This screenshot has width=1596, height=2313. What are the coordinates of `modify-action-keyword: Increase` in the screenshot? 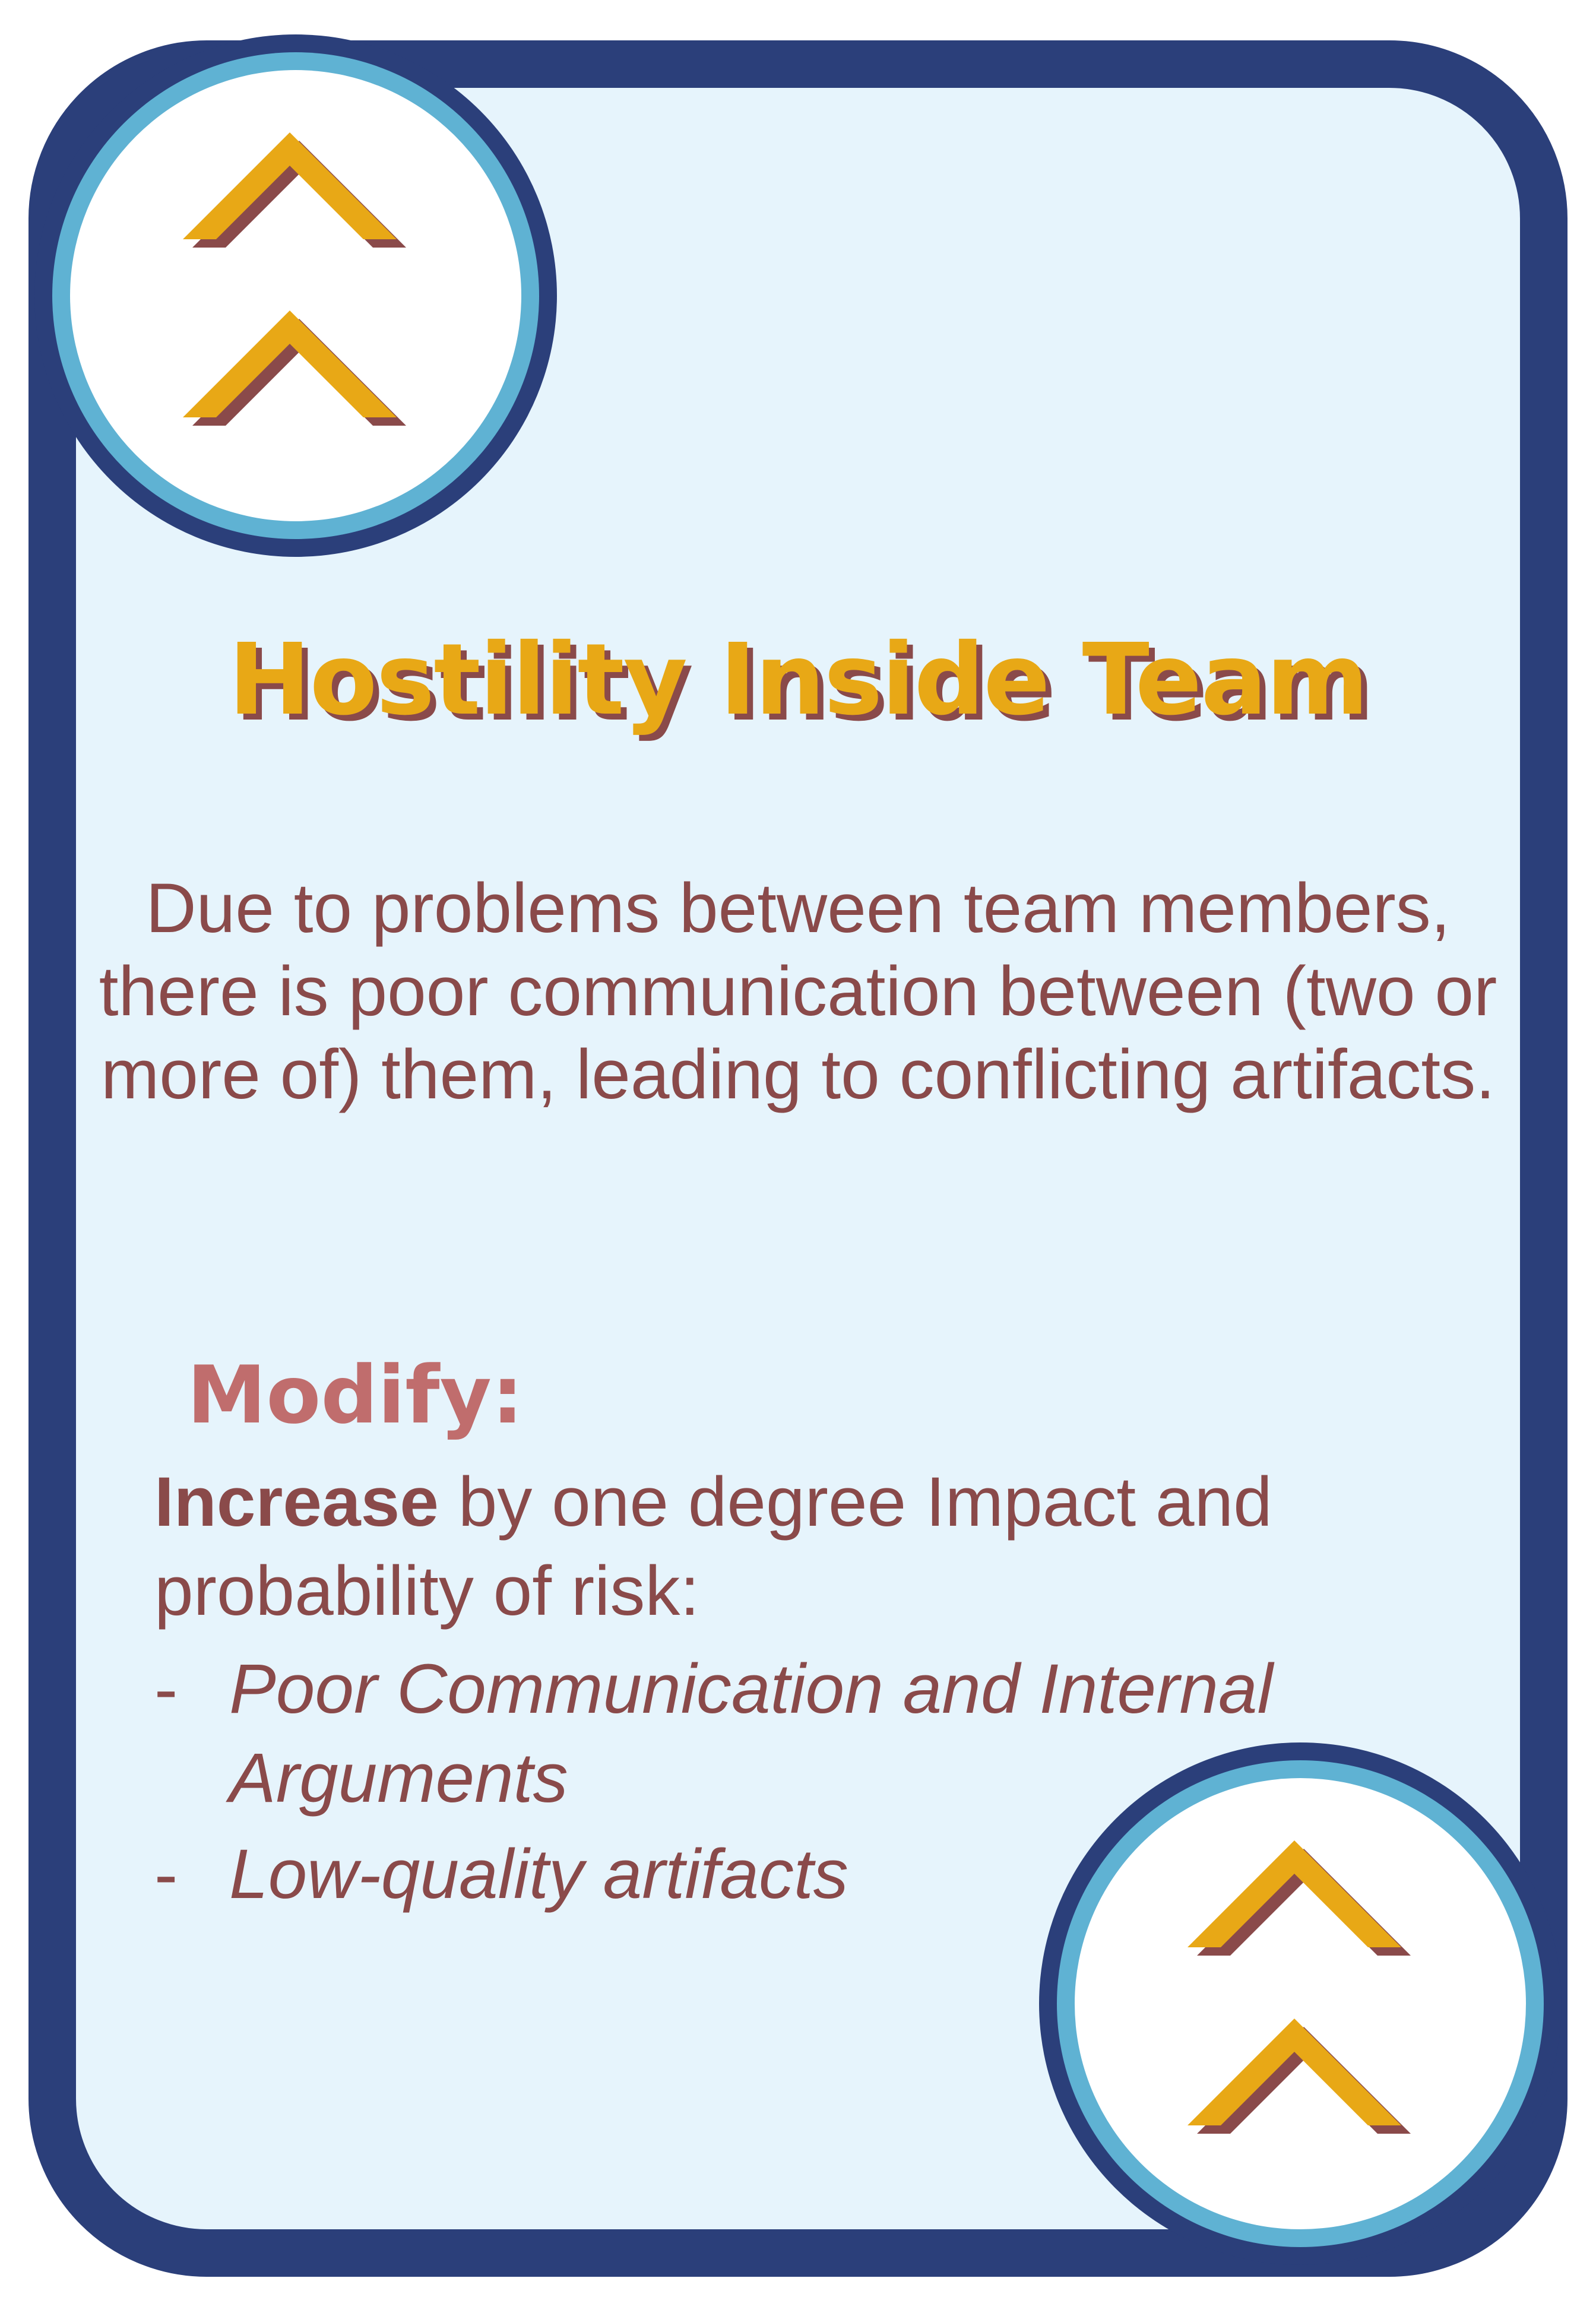 It's located at (296, 1502).